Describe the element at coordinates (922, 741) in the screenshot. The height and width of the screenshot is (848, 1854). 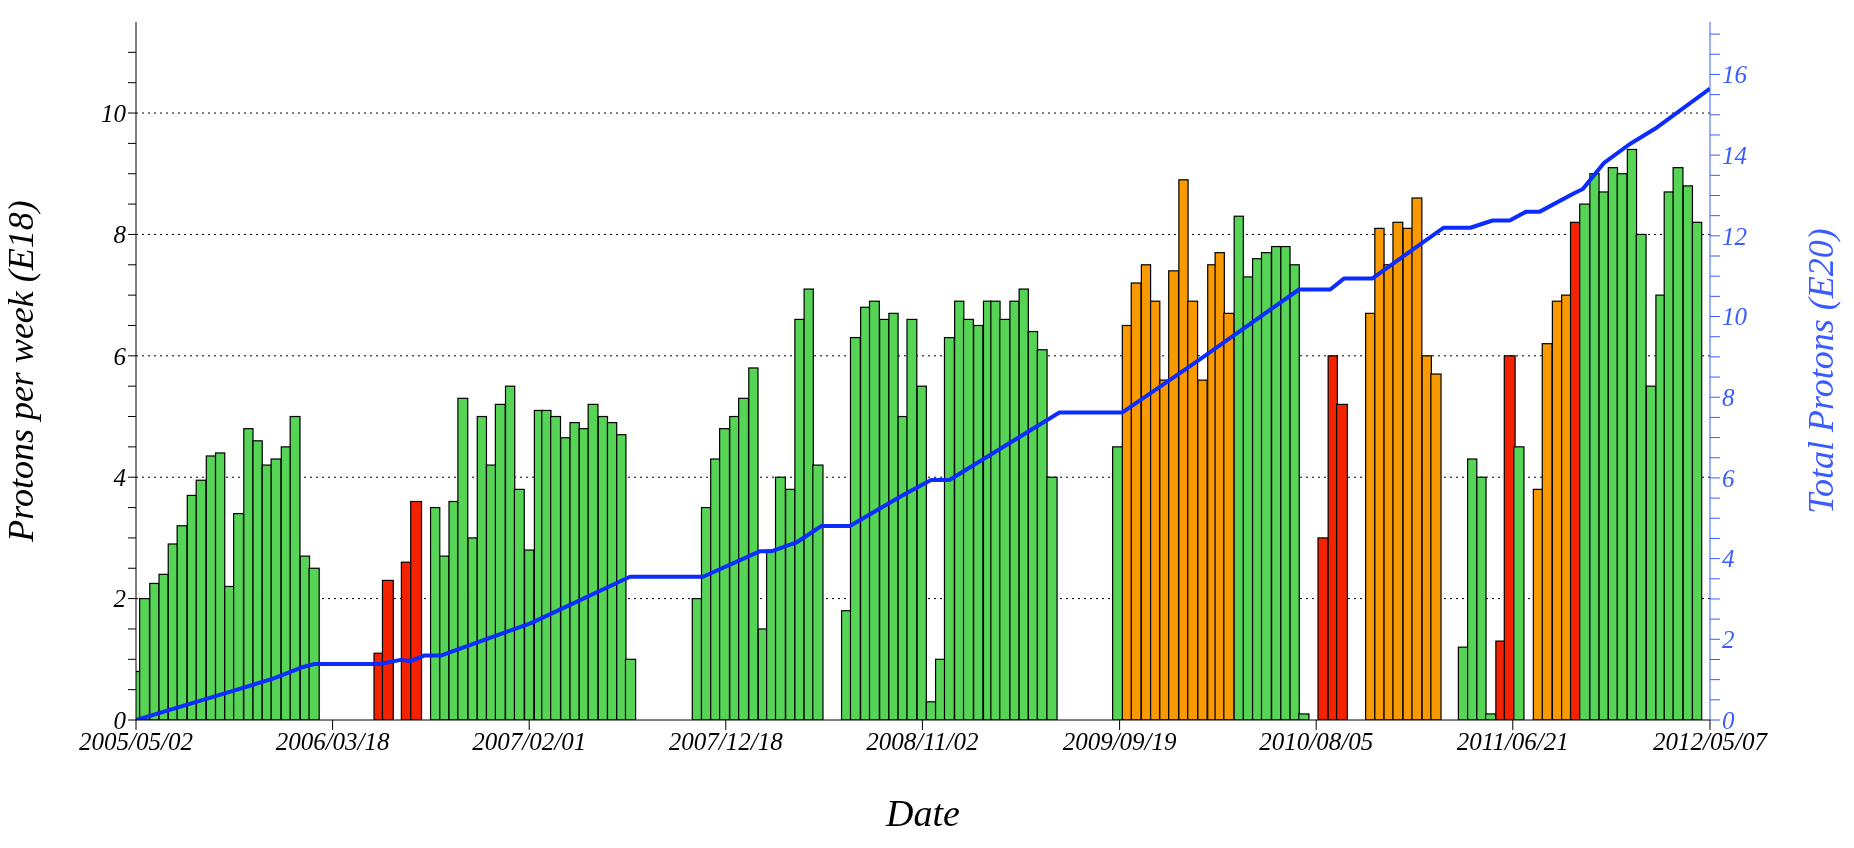
I see `x-tick-label: 2008/11/02` at that location.